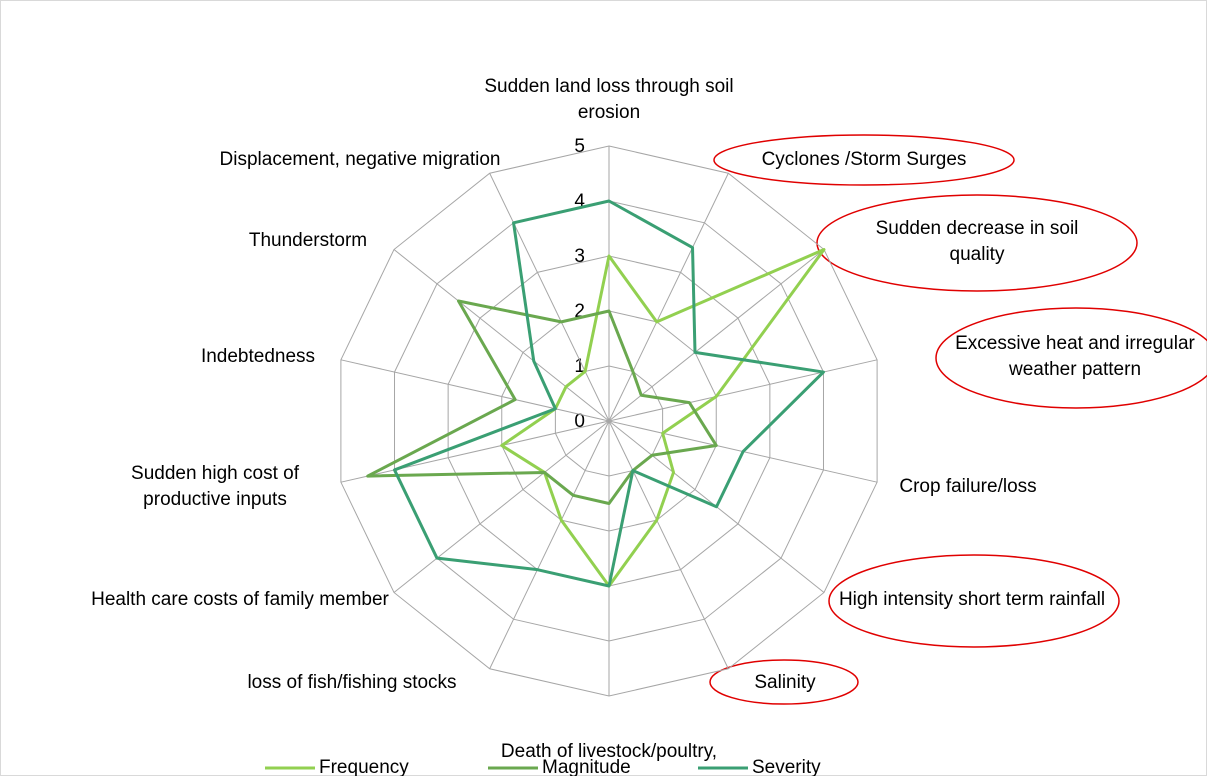 Image resolution: width=1207 pixels, height=776 pixels. What do you see at coordinates (968, 486) in the screenshot?
I see `category-label: Crop failure/loss` at bounding box center [968, 486].